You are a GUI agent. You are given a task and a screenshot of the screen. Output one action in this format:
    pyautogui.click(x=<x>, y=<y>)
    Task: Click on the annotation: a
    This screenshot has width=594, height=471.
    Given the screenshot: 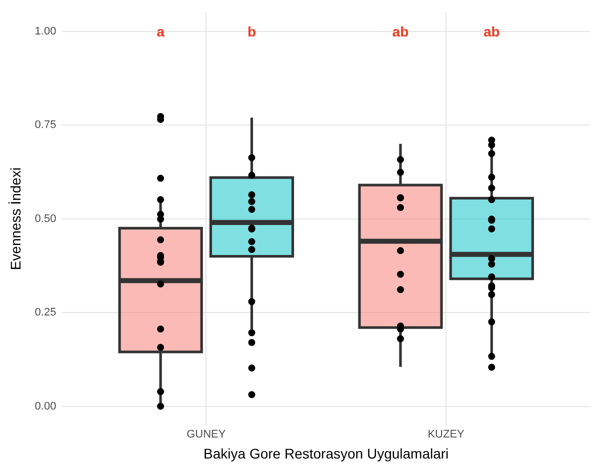 What is the action you would take?
    pyautogui.click(x=160, y=31)
    